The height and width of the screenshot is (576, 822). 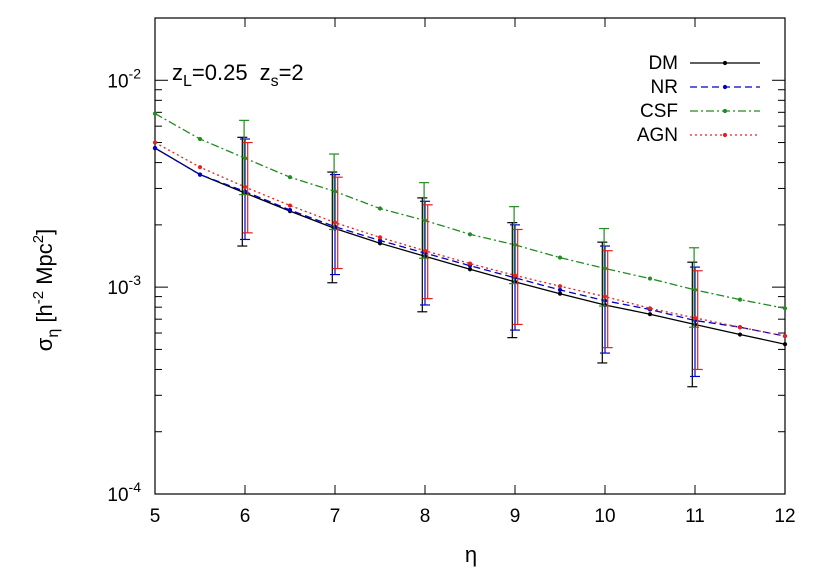 What do you see at coordinates (604, 516) in the screenshot?
I see `x-tick-label: 10` at bounding box center [604, 516].